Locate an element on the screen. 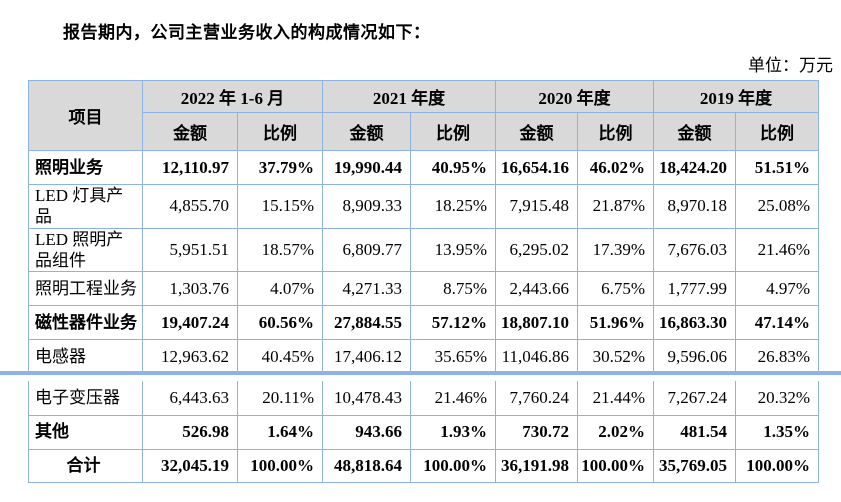 The height and width of the screenshot is (502, 841). item-cell: 其他 is located at coordinates (85, 432).